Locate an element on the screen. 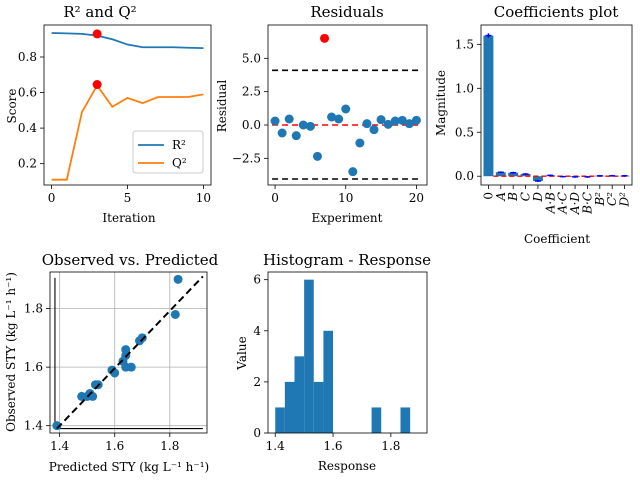  y-tick-label: 1.6 is located at coordinates (33, 367).